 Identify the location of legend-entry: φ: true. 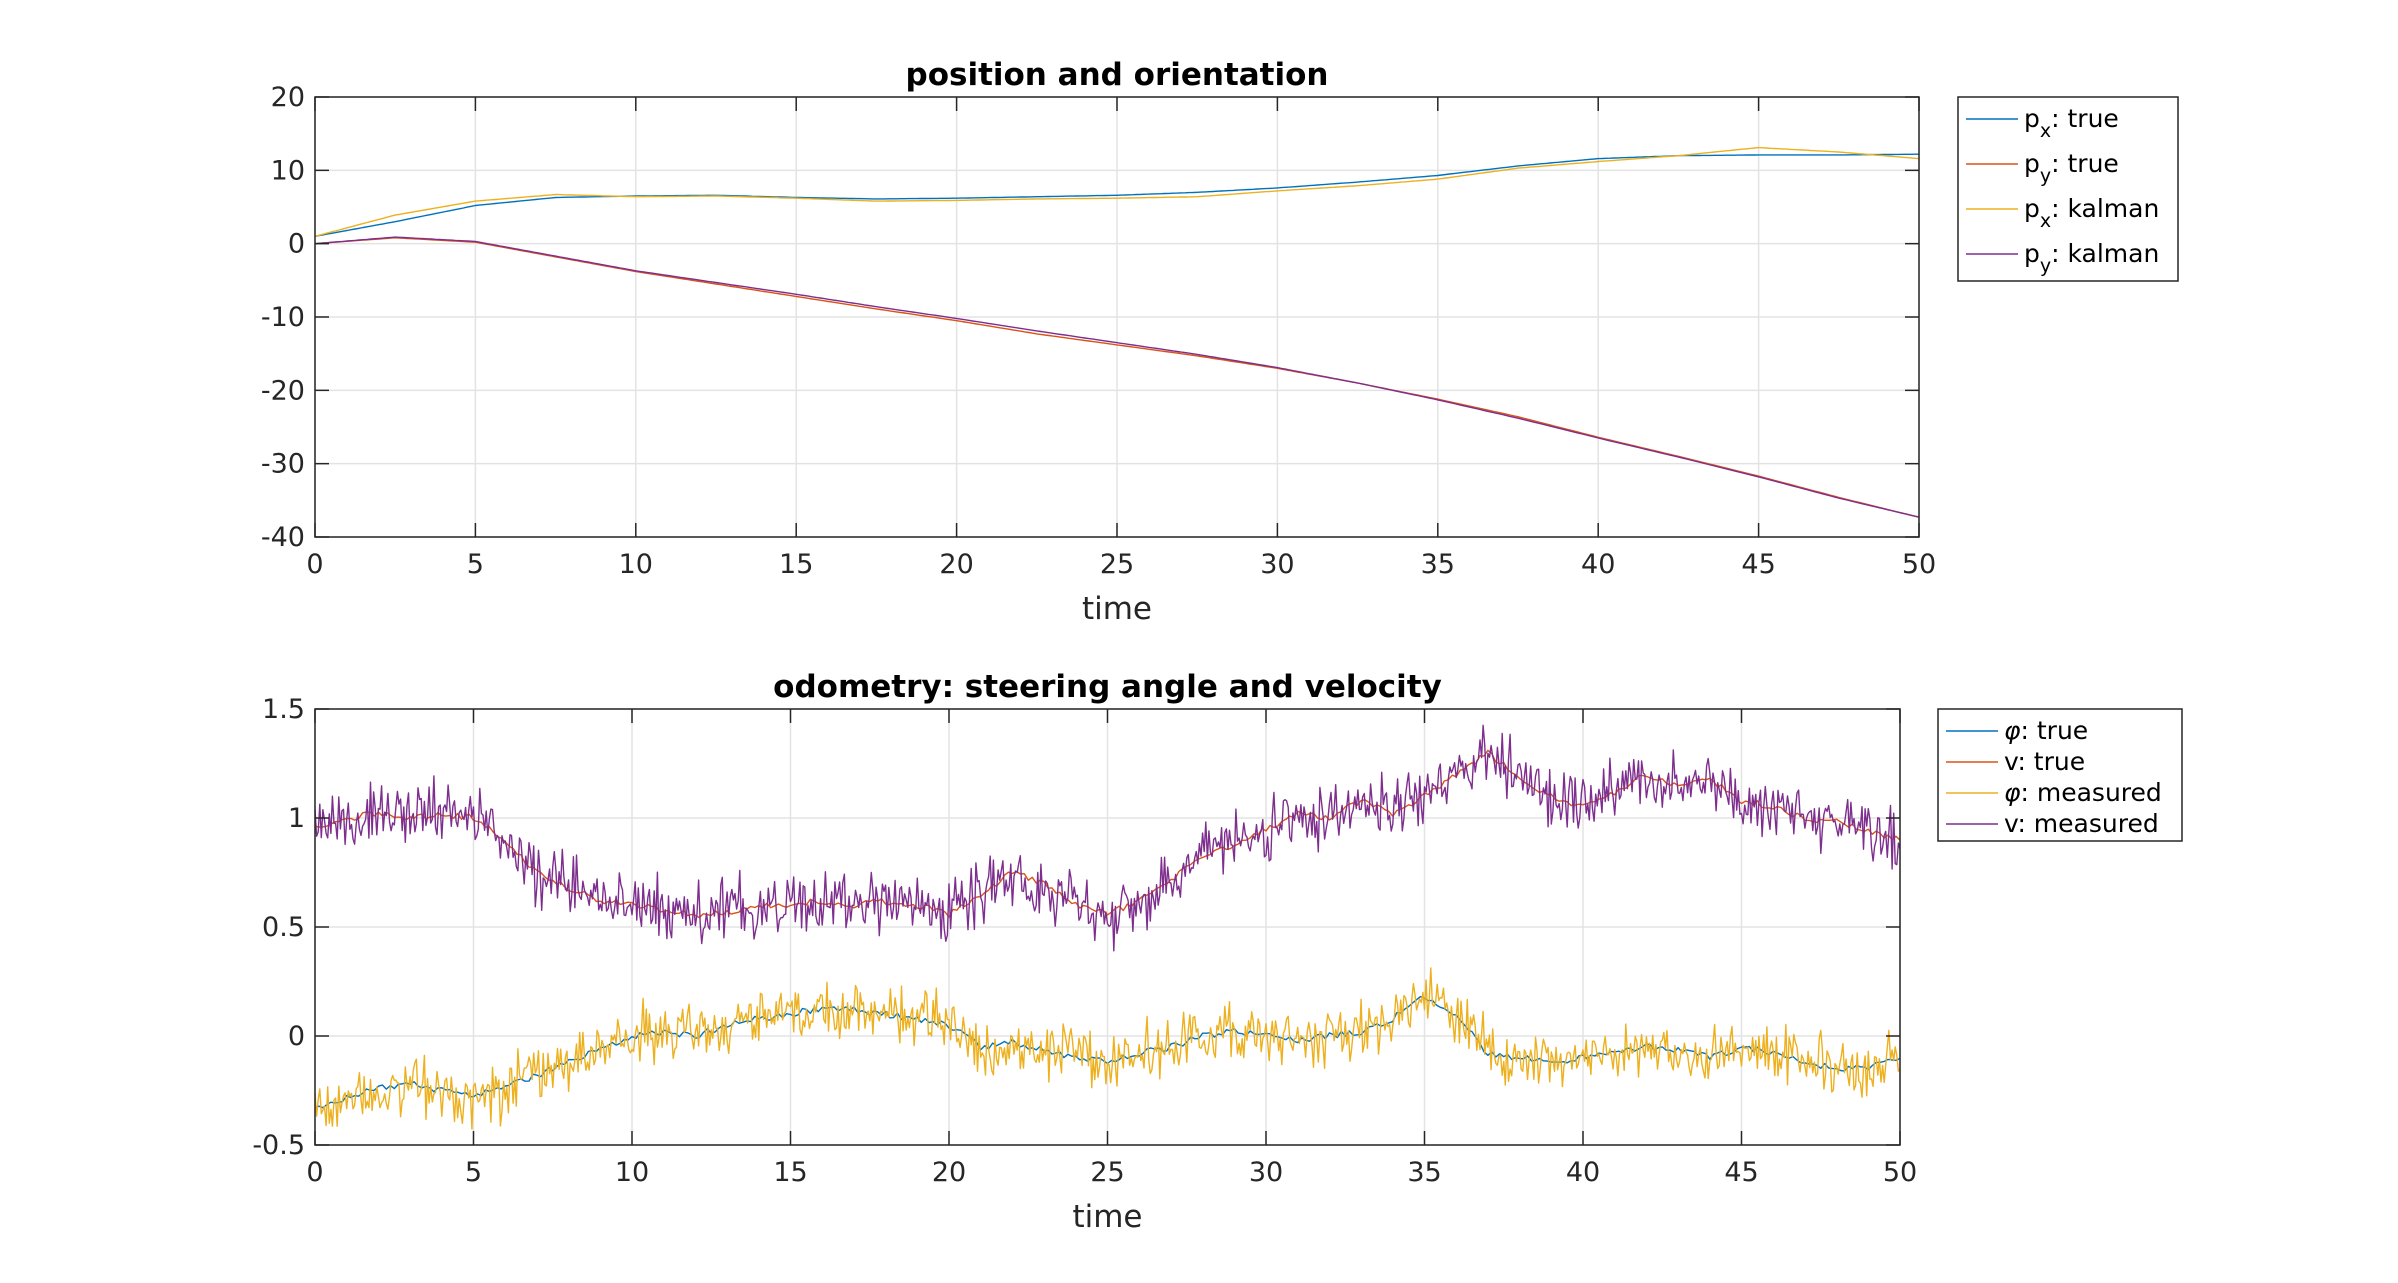
(2046, 730).